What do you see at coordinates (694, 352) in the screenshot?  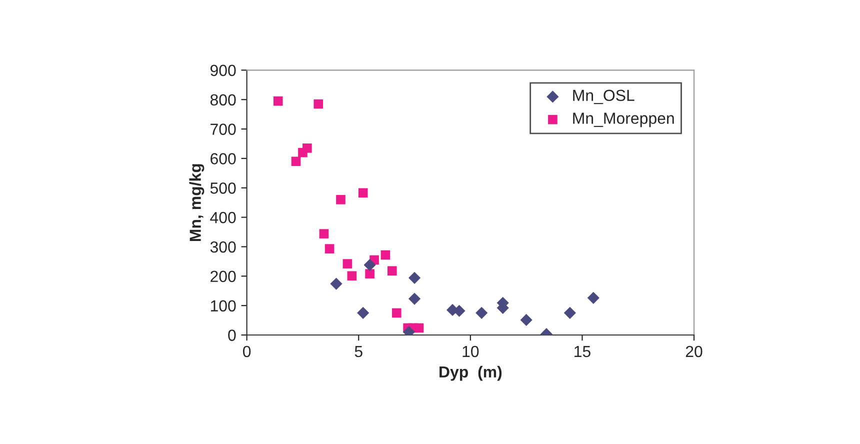 I see `x-tick-label: 20` at bounding box center [694, 352].